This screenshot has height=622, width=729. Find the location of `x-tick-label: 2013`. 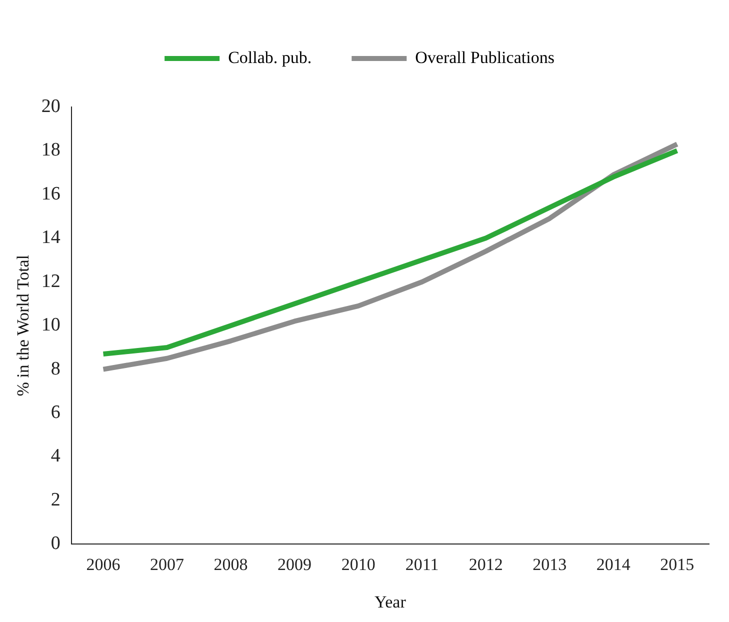

x-tick-label: 2013 is located at coordinates (549, 564).